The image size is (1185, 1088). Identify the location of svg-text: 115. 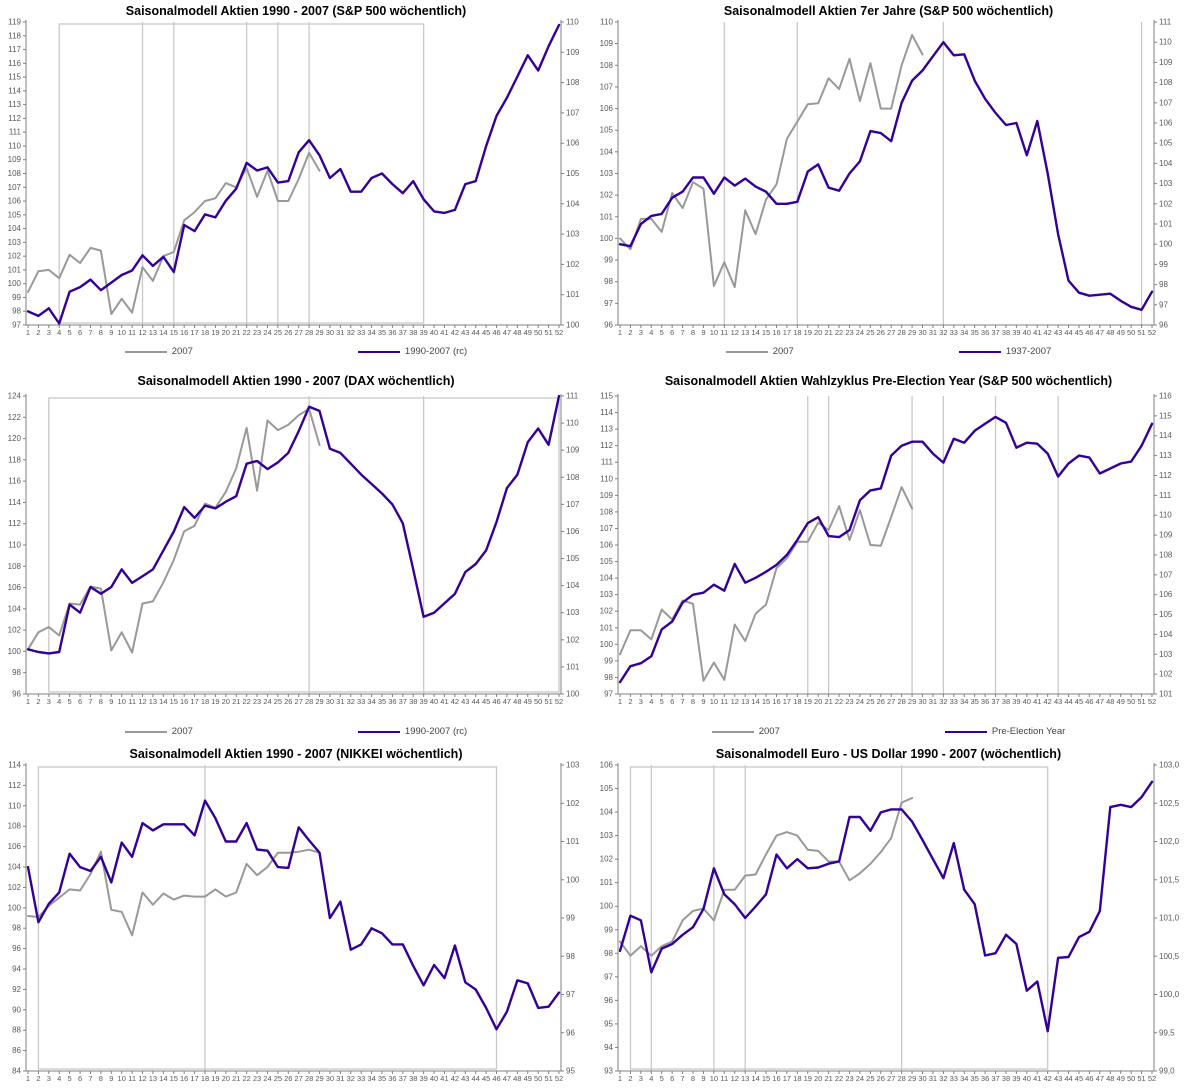
(14, 77).